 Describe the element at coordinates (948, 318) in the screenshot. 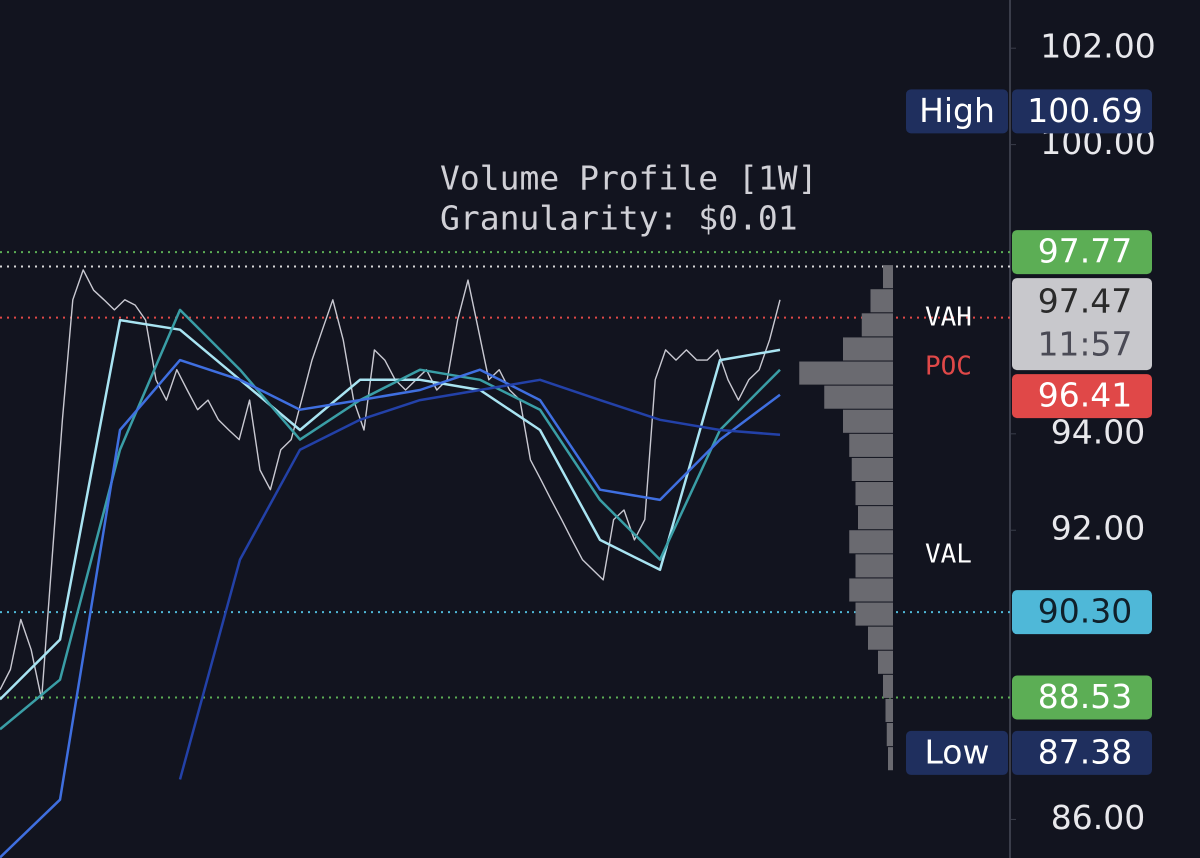

I see `profile-label: VAH` at that location.